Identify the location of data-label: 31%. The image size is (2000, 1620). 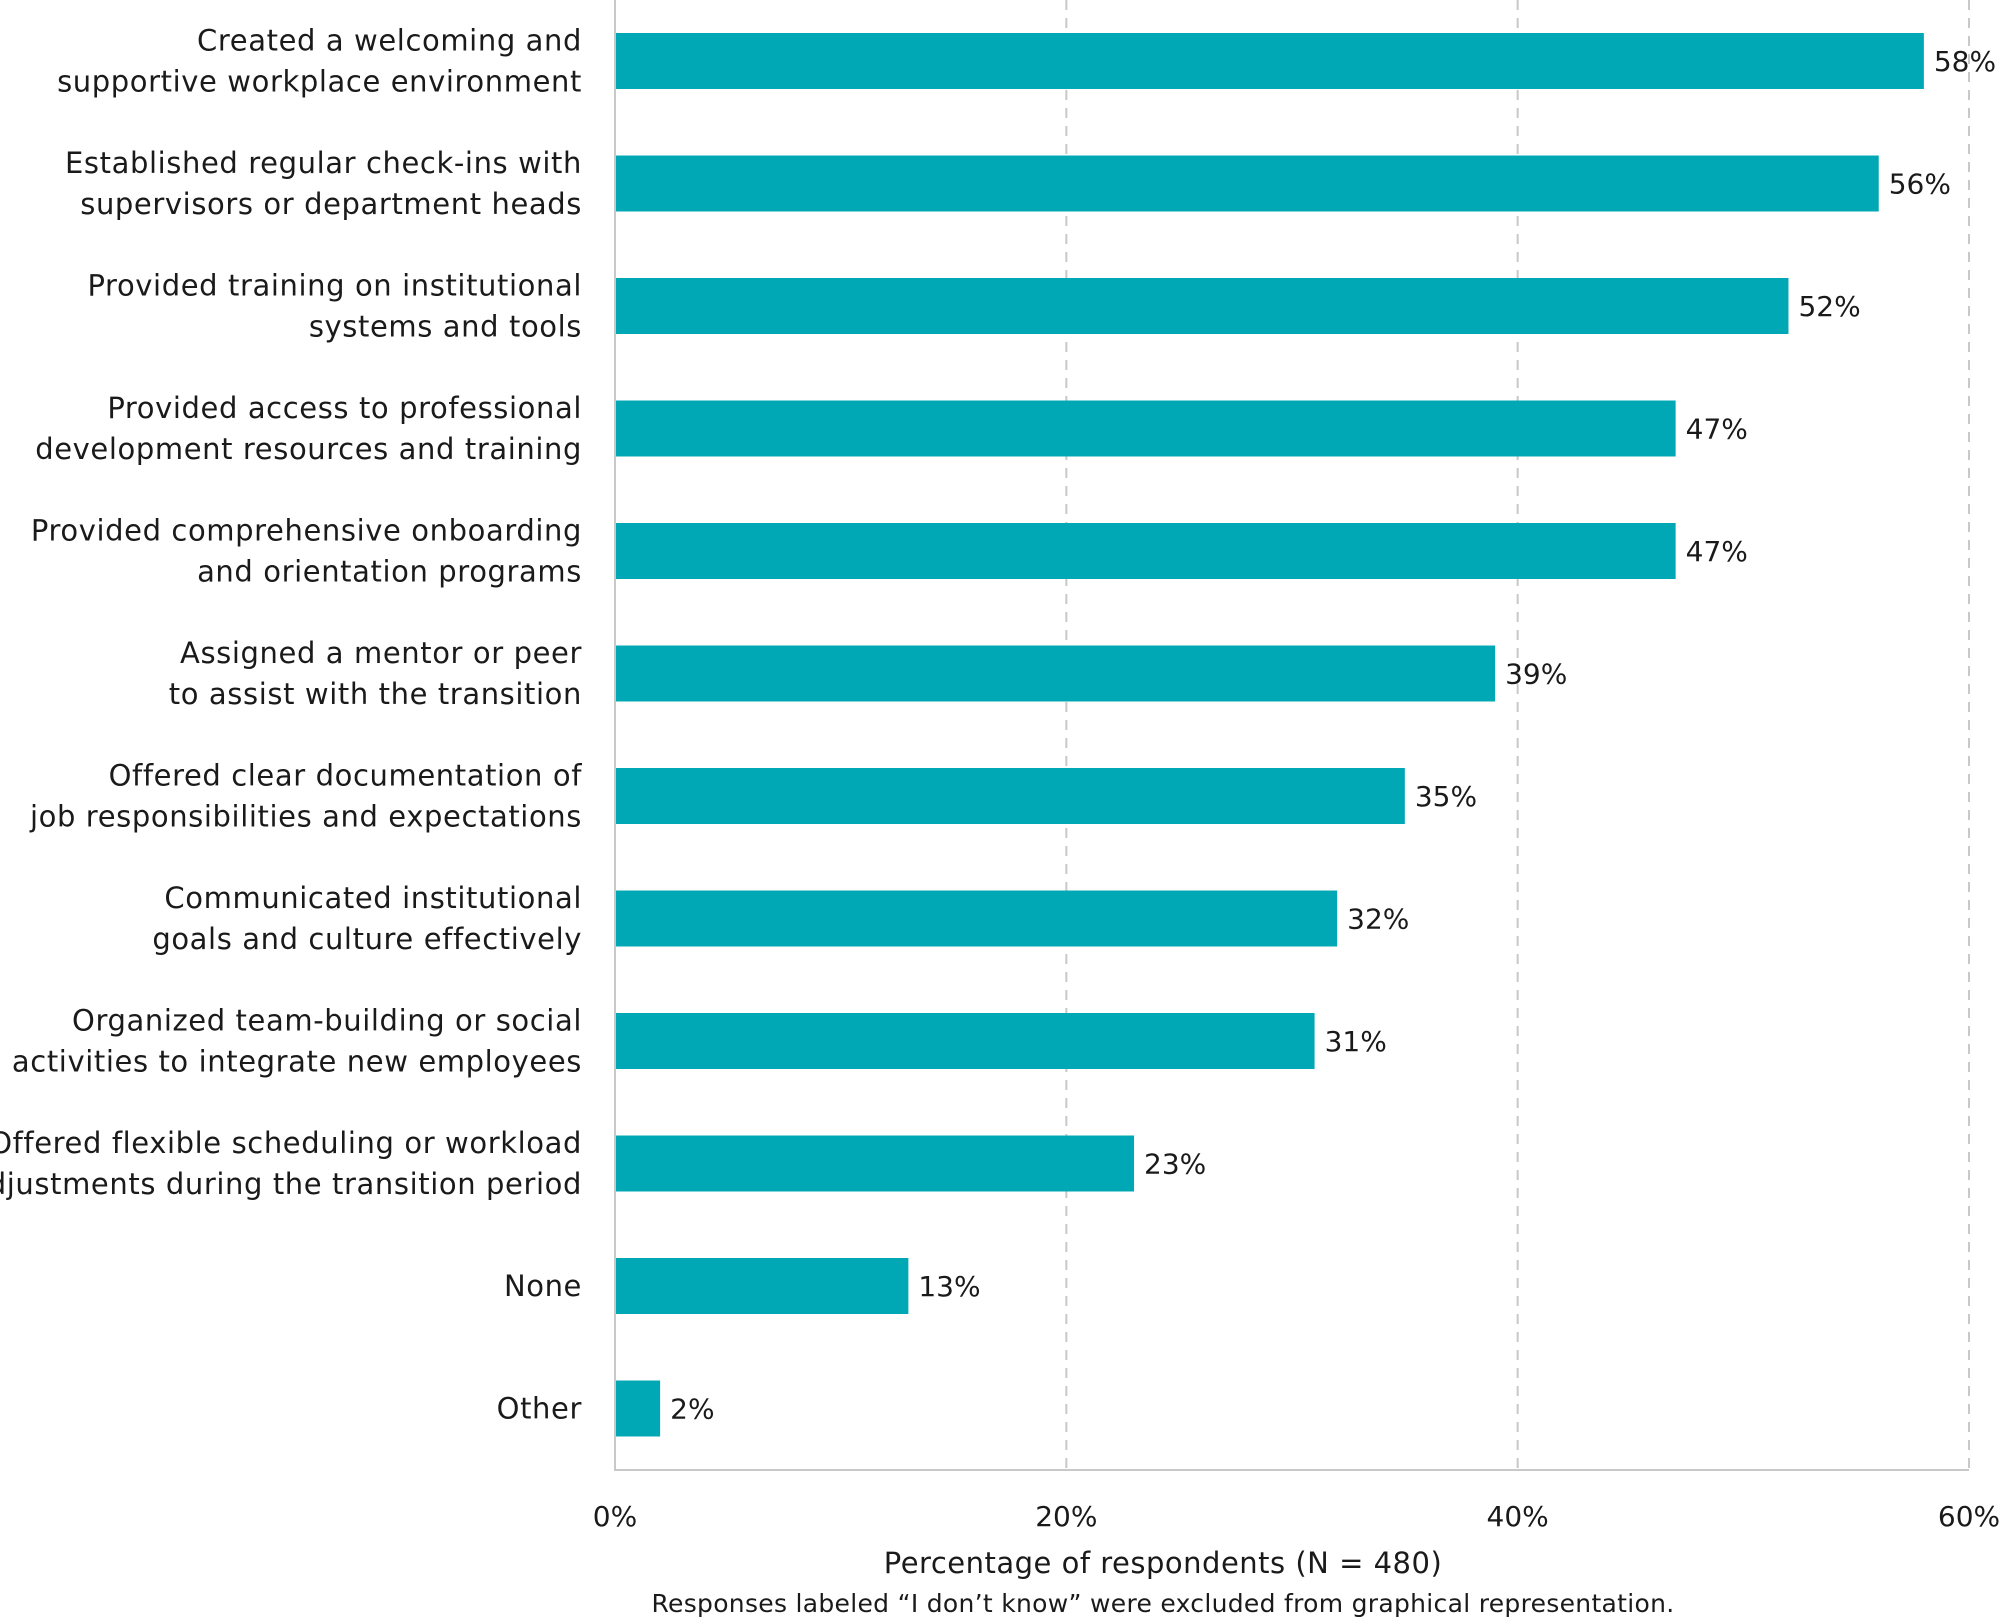
(1356, 1041).